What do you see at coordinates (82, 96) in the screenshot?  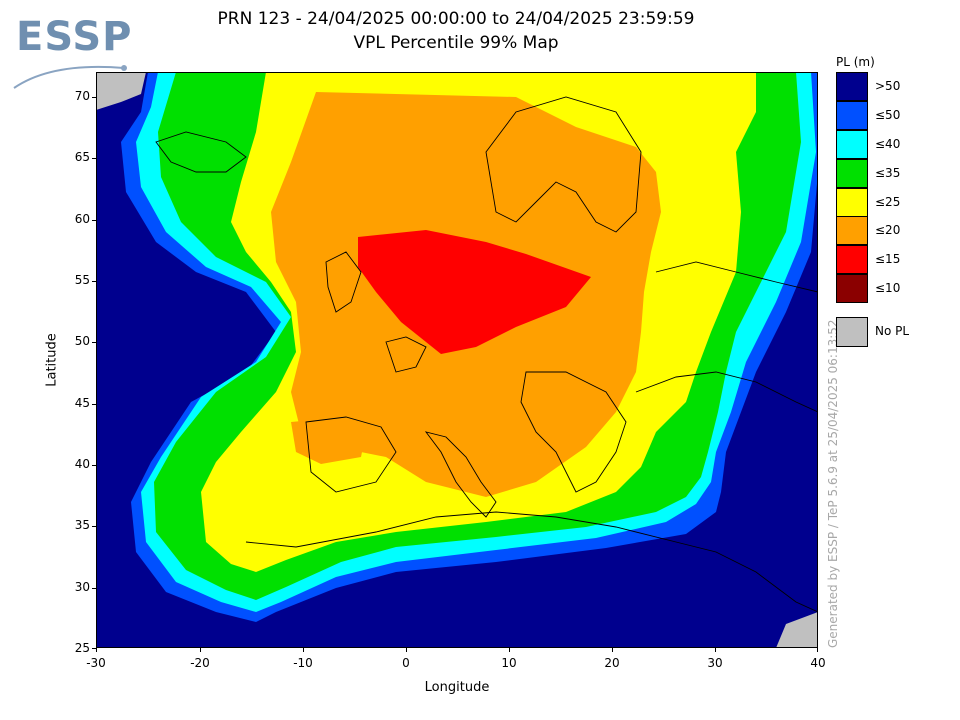 I see `ytick-label: 70` at bounding box center [82, 96].